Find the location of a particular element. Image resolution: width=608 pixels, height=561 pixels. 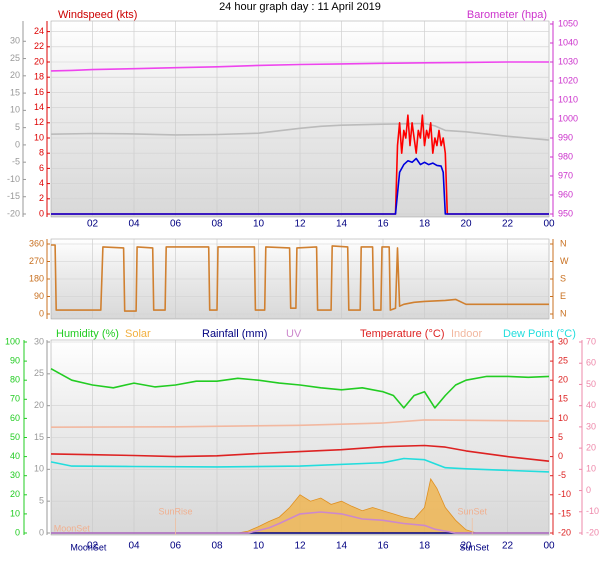

y-tick-label: 50 is located at coordinates (15, 437).